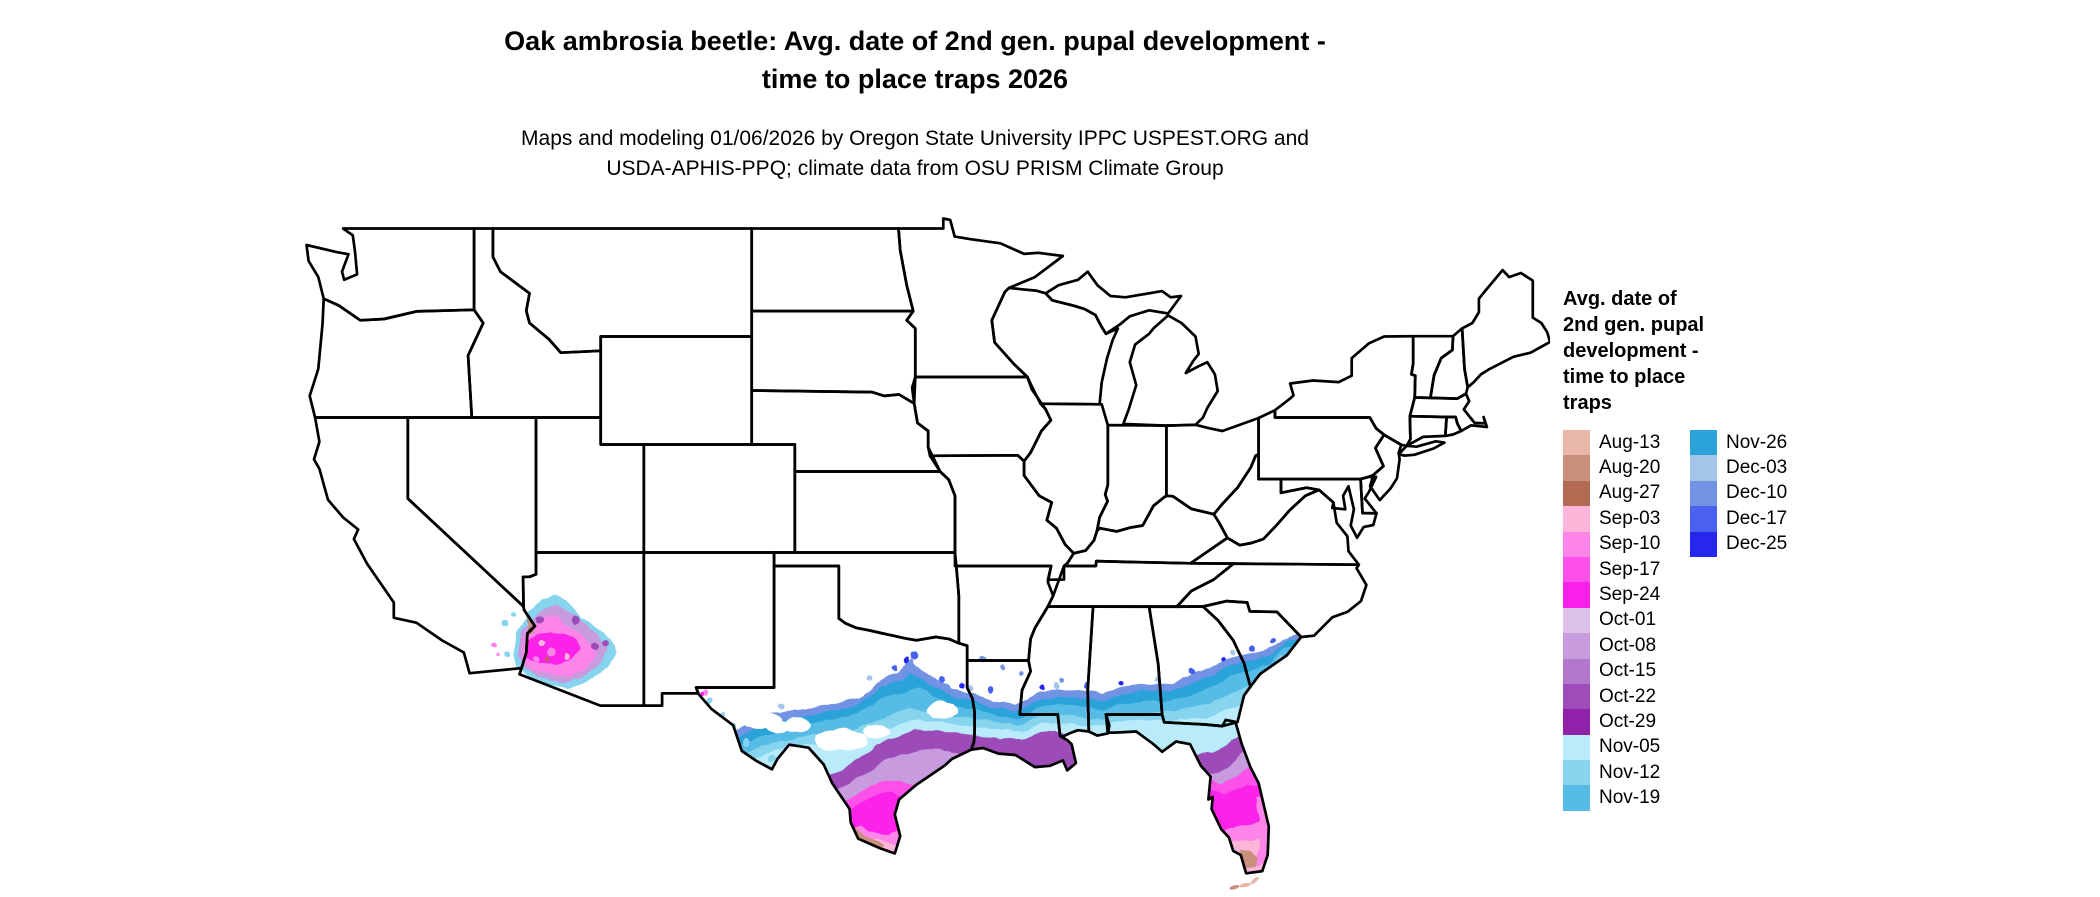 The image size is (2100, 897). I want to click on legend-entry: Aug-20, so click(1626, 468).